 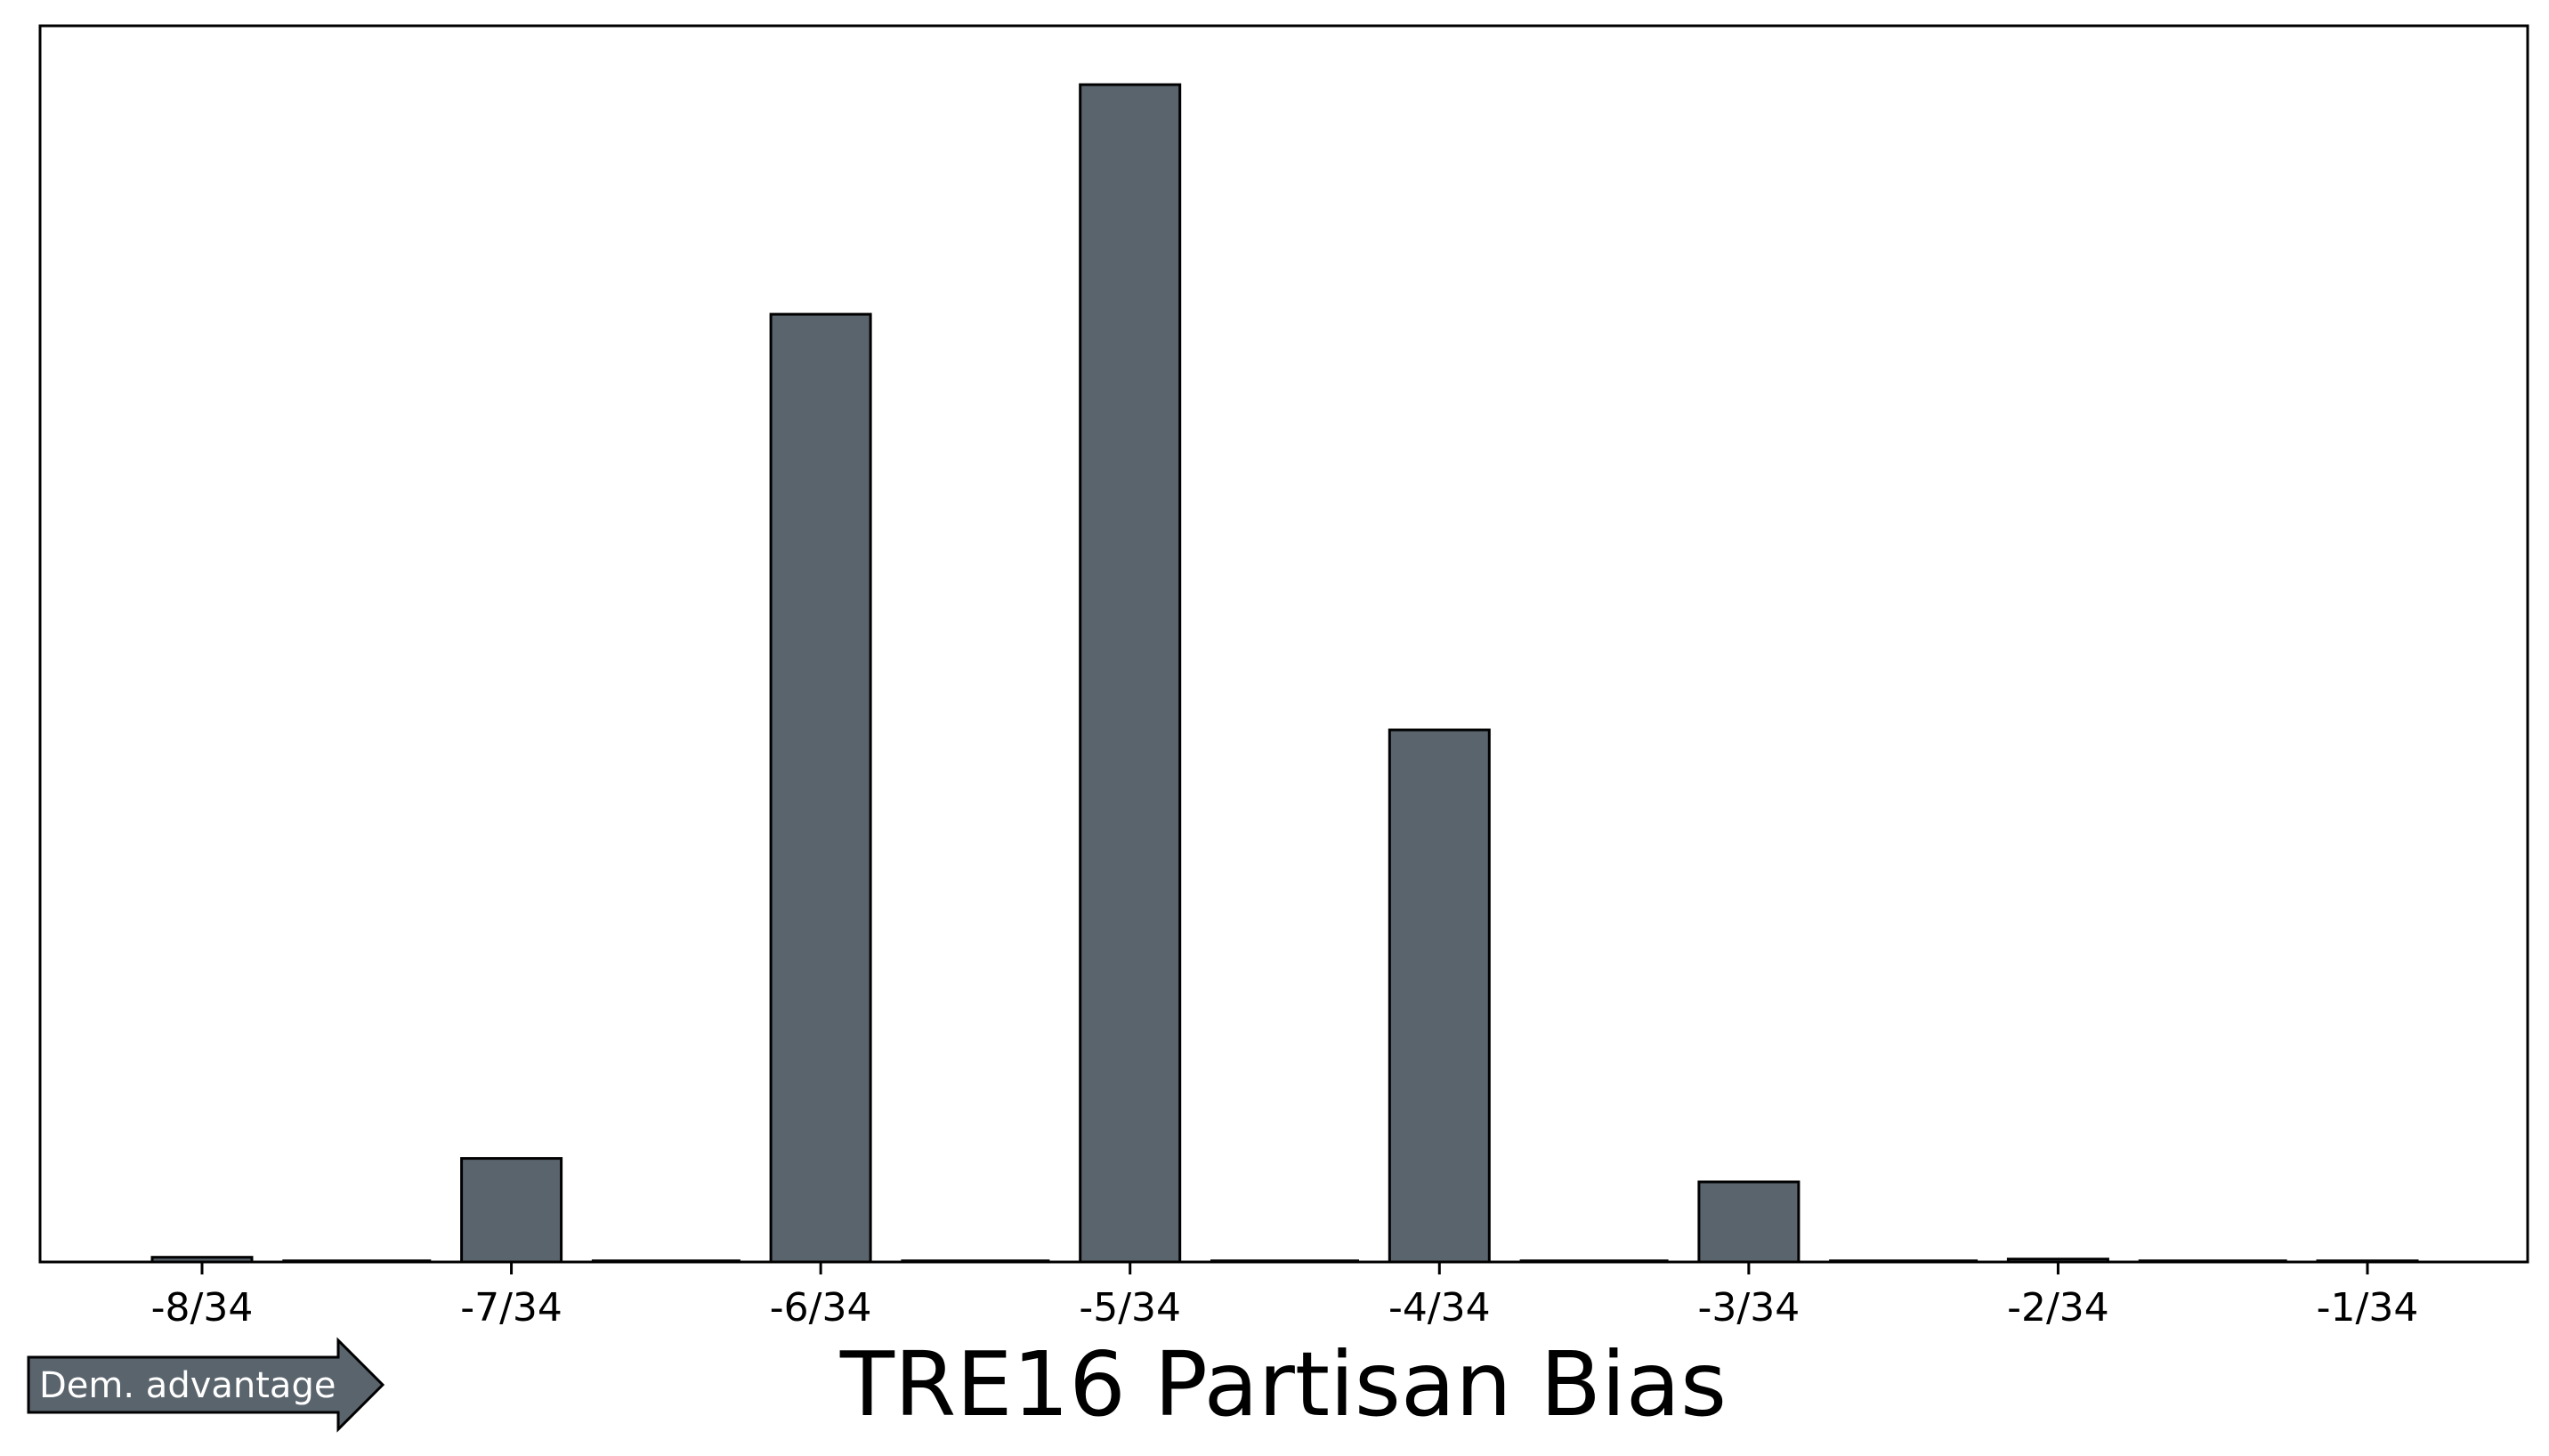 I want to click on arrow-label: Dem. advantage, so click(x=187, y=1385).